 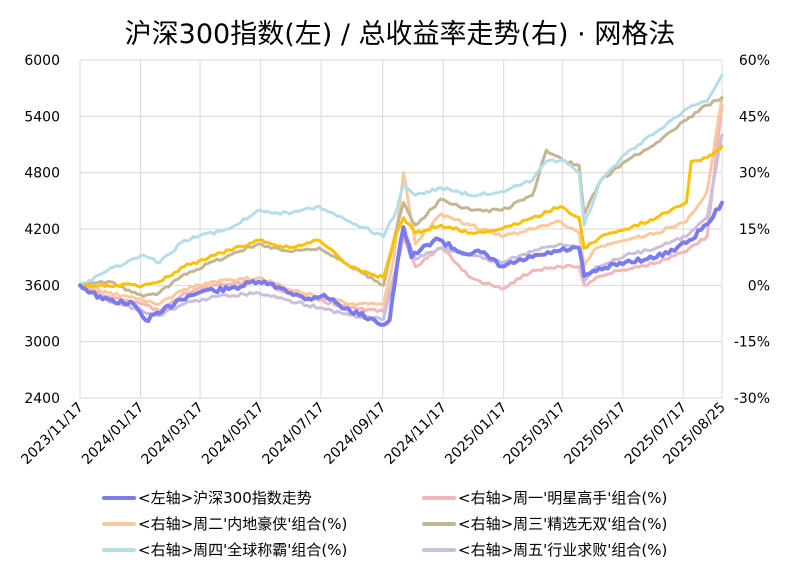 What do you see at coordinates (42, 286) in the screenshot?
I see `left-tick-label: 3600` at bounding box center [42, 286].